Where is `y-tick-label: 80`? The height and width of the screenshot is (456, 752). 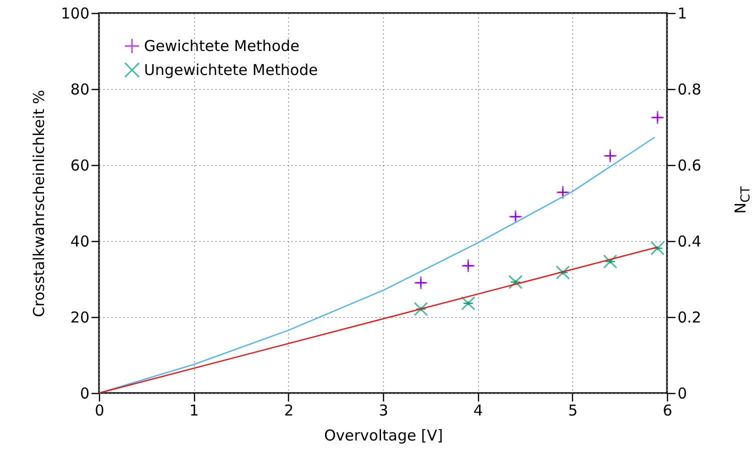 y-tick-label: 80 is located at coordinates (80, 89).